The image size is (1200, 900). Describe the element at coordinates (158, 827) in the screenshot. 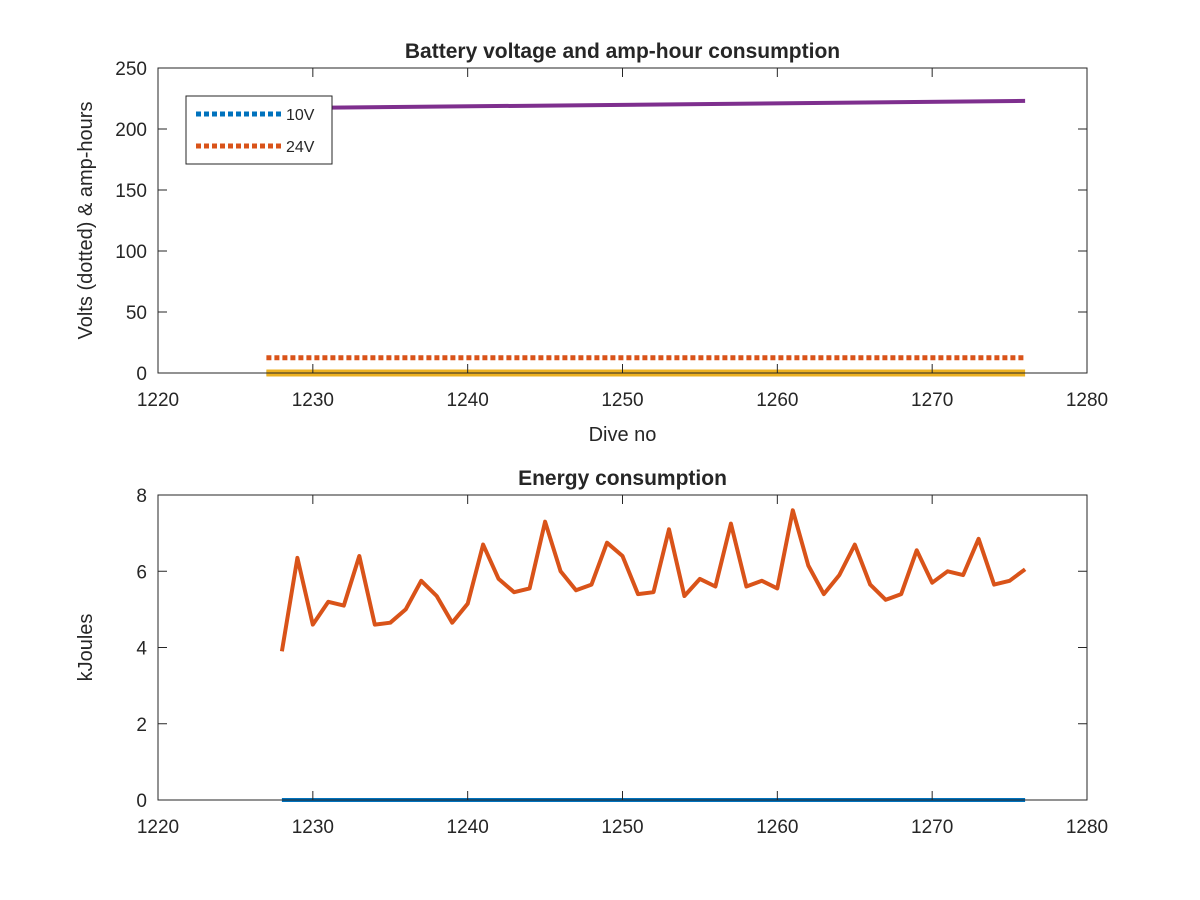

I see `energy-chart-x-tick-label: 1220` at that location.